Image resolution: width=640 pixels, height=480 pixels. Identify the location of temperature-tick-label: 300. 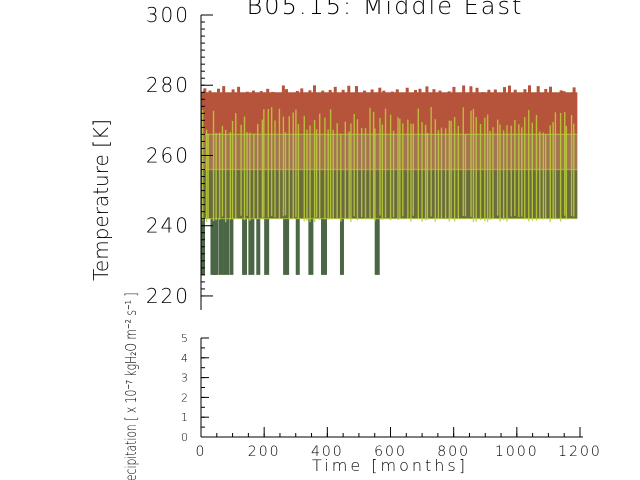
(168, 15).